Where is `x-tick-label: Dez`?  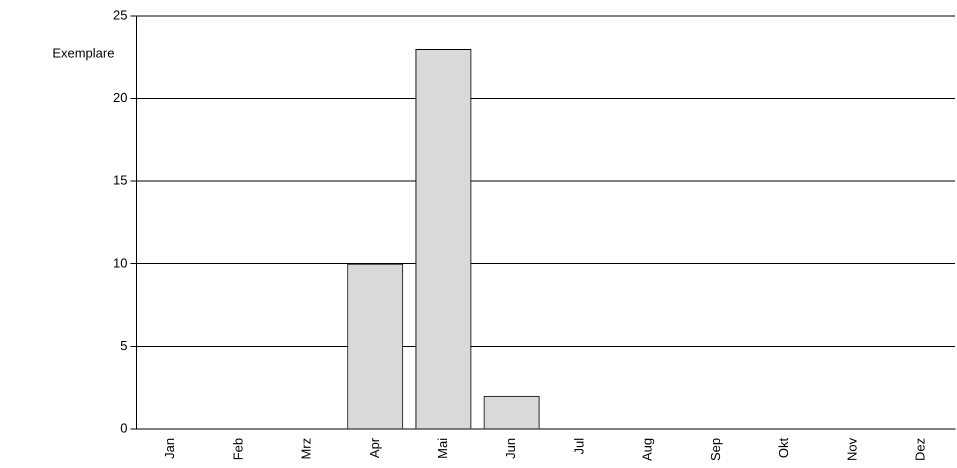 x-tick-label: Dez is located at coordinates (920, 449).